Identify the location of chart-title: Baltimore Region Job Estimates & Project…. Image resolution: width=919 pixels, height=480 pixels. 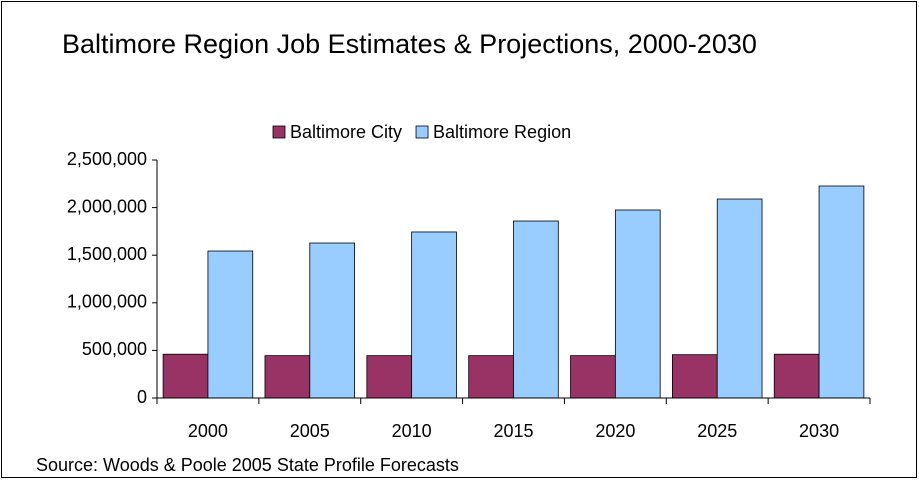
(409, 44).